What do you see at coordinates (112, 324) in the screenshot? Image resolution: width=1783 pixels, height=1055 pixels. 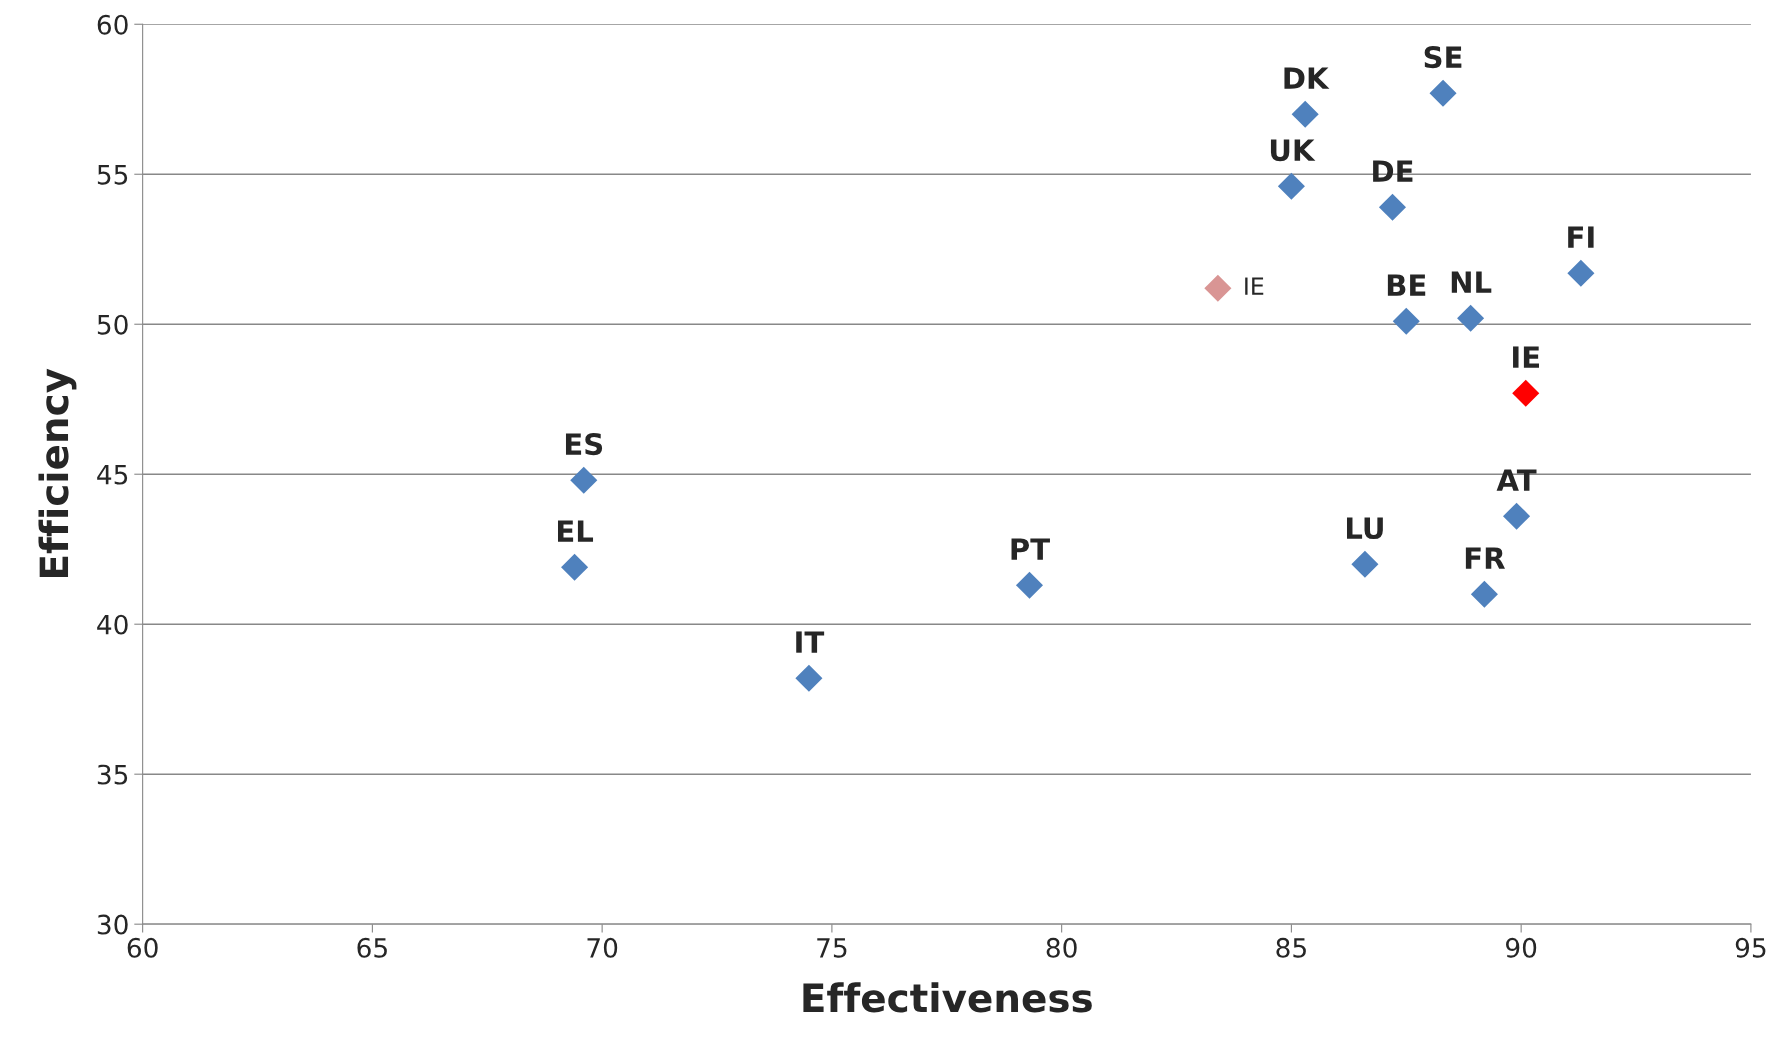 I see `y-tick-label: 50` at bounding box center [112, 324].